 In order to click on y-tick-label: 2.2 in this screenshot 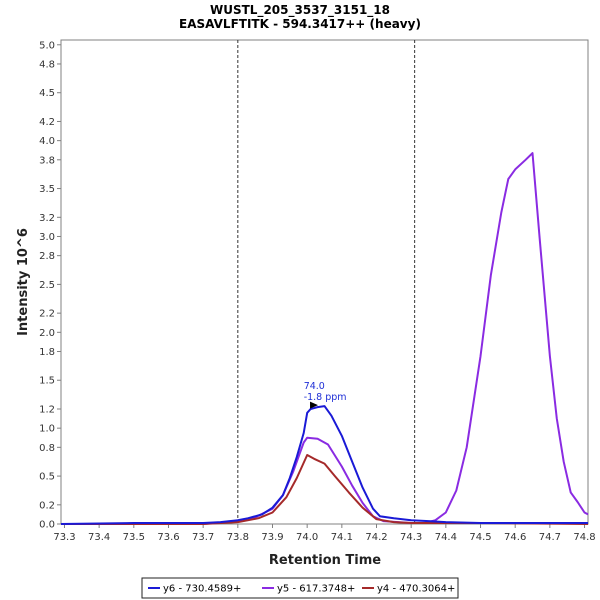, I will do `click(47, 314)`.